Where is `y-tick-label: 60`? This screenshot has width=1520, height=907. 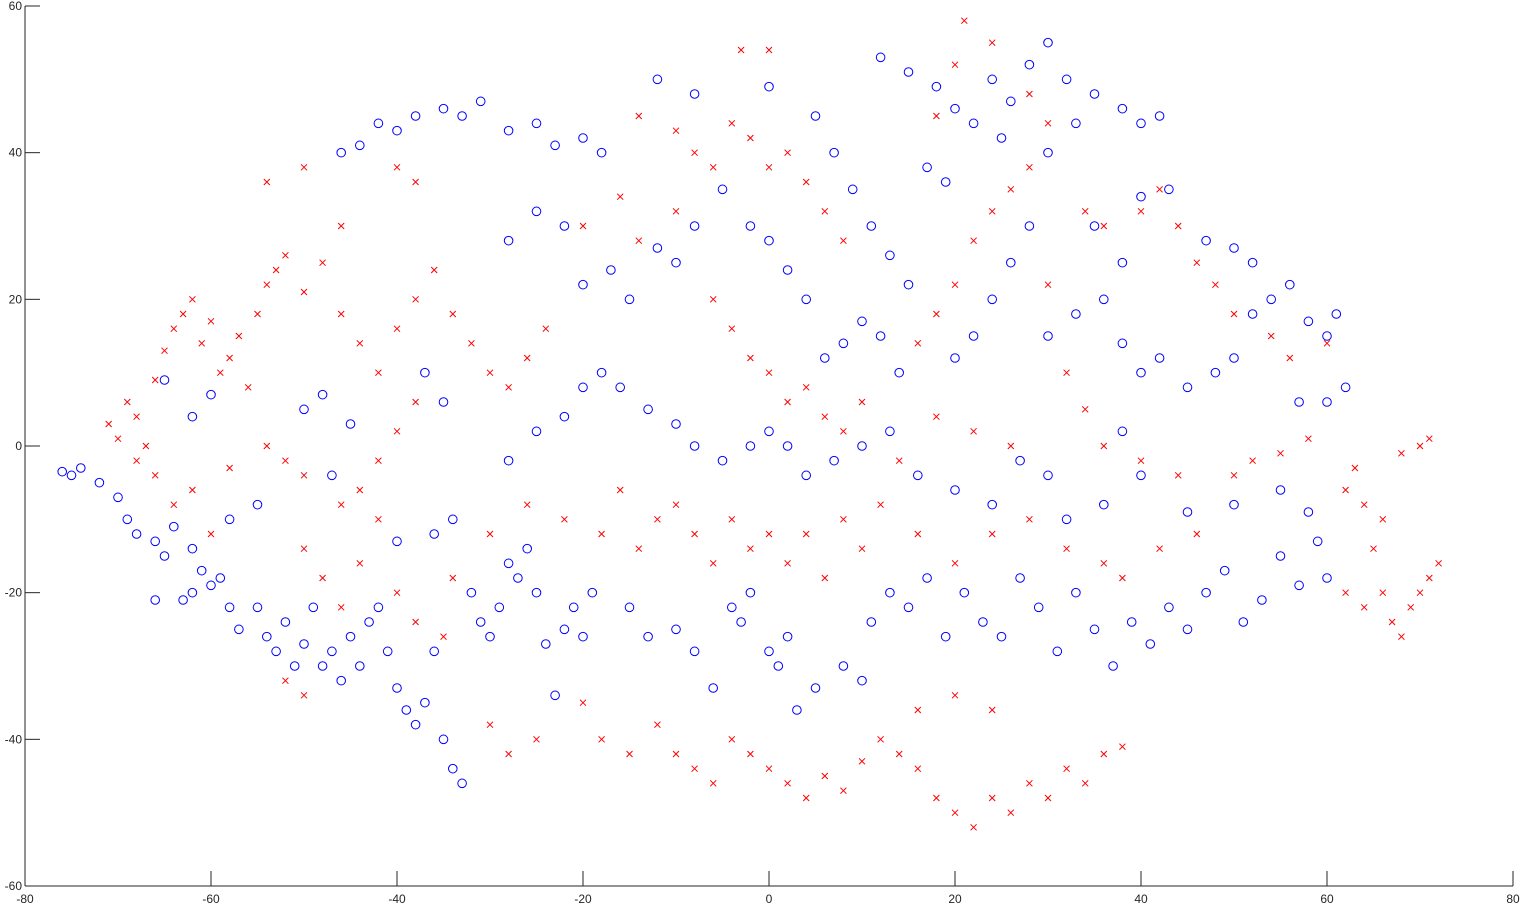 y-tick-label: 60 is located at coordinates (16, 6).